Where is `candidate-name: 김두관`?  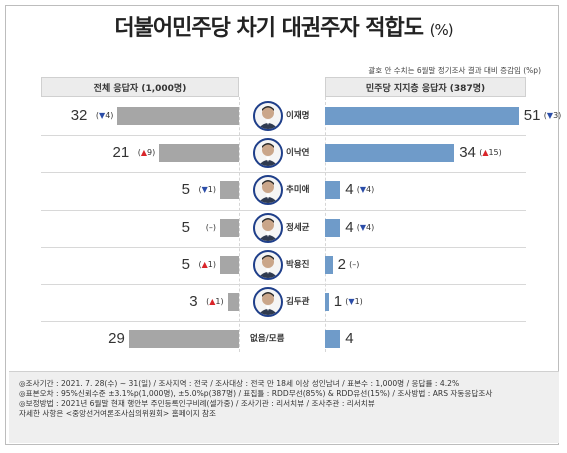
candidate-name: 김두관 is located at coordinates (298, 302).